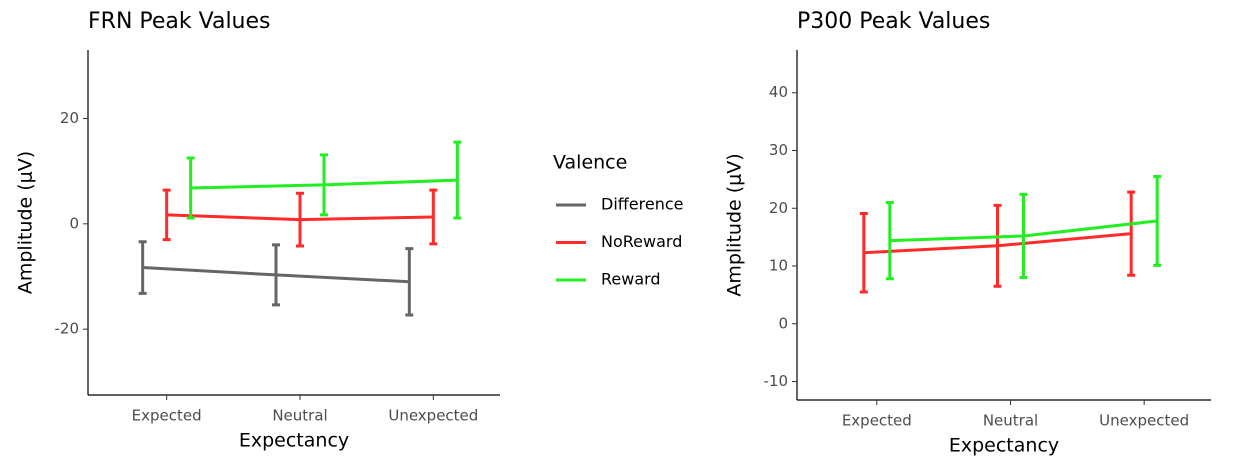 This screenshot has height=461, width=1236. Describe the element at coordinates (778, 266) in the screenshot. I see `y-tick-label: 10` at that location.